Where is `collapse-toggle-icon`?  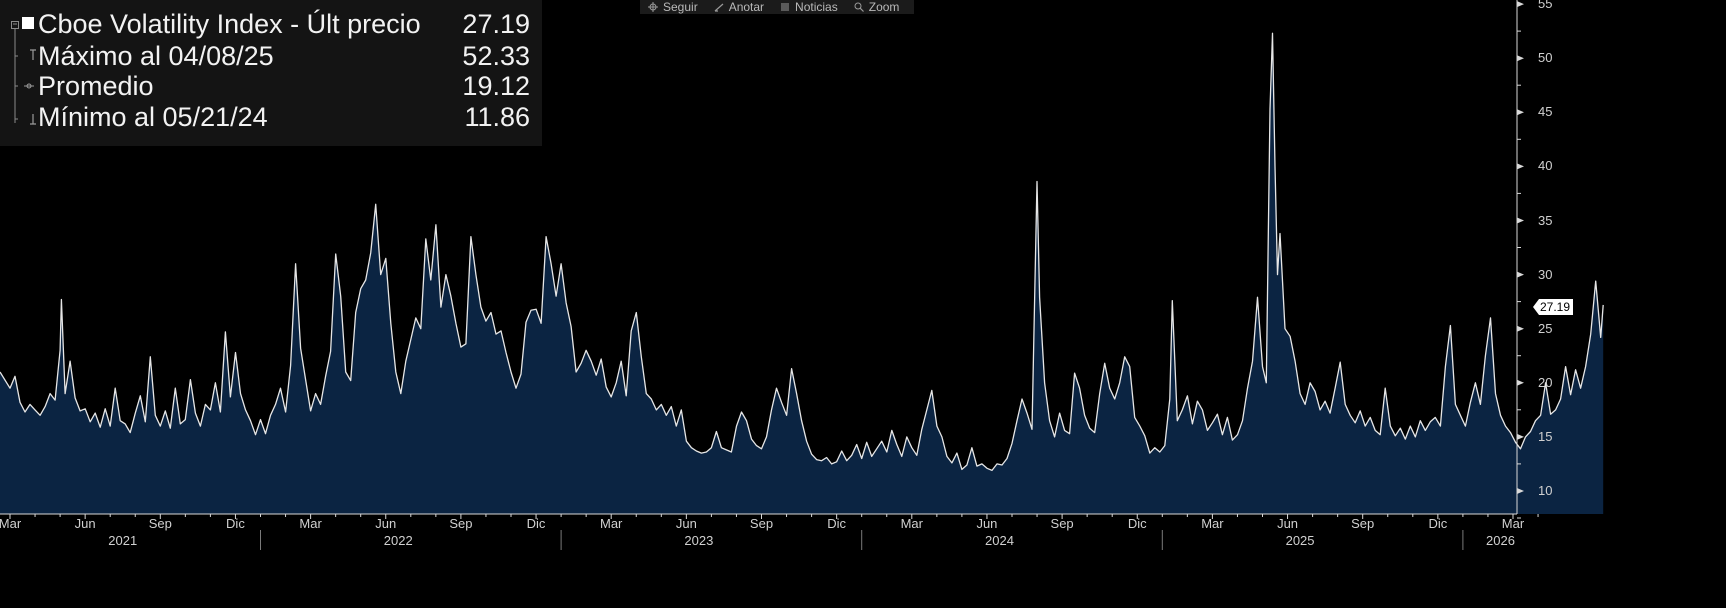
collapse-toggle-icon is located at coordinates (15, 25).